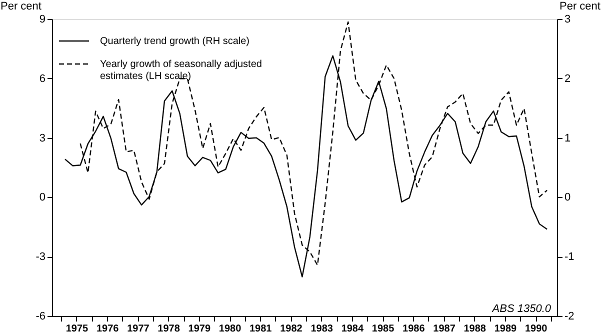 This screenshot has height=336, width=613. I want to click on y-tick-label: 9, so click(42, 20).